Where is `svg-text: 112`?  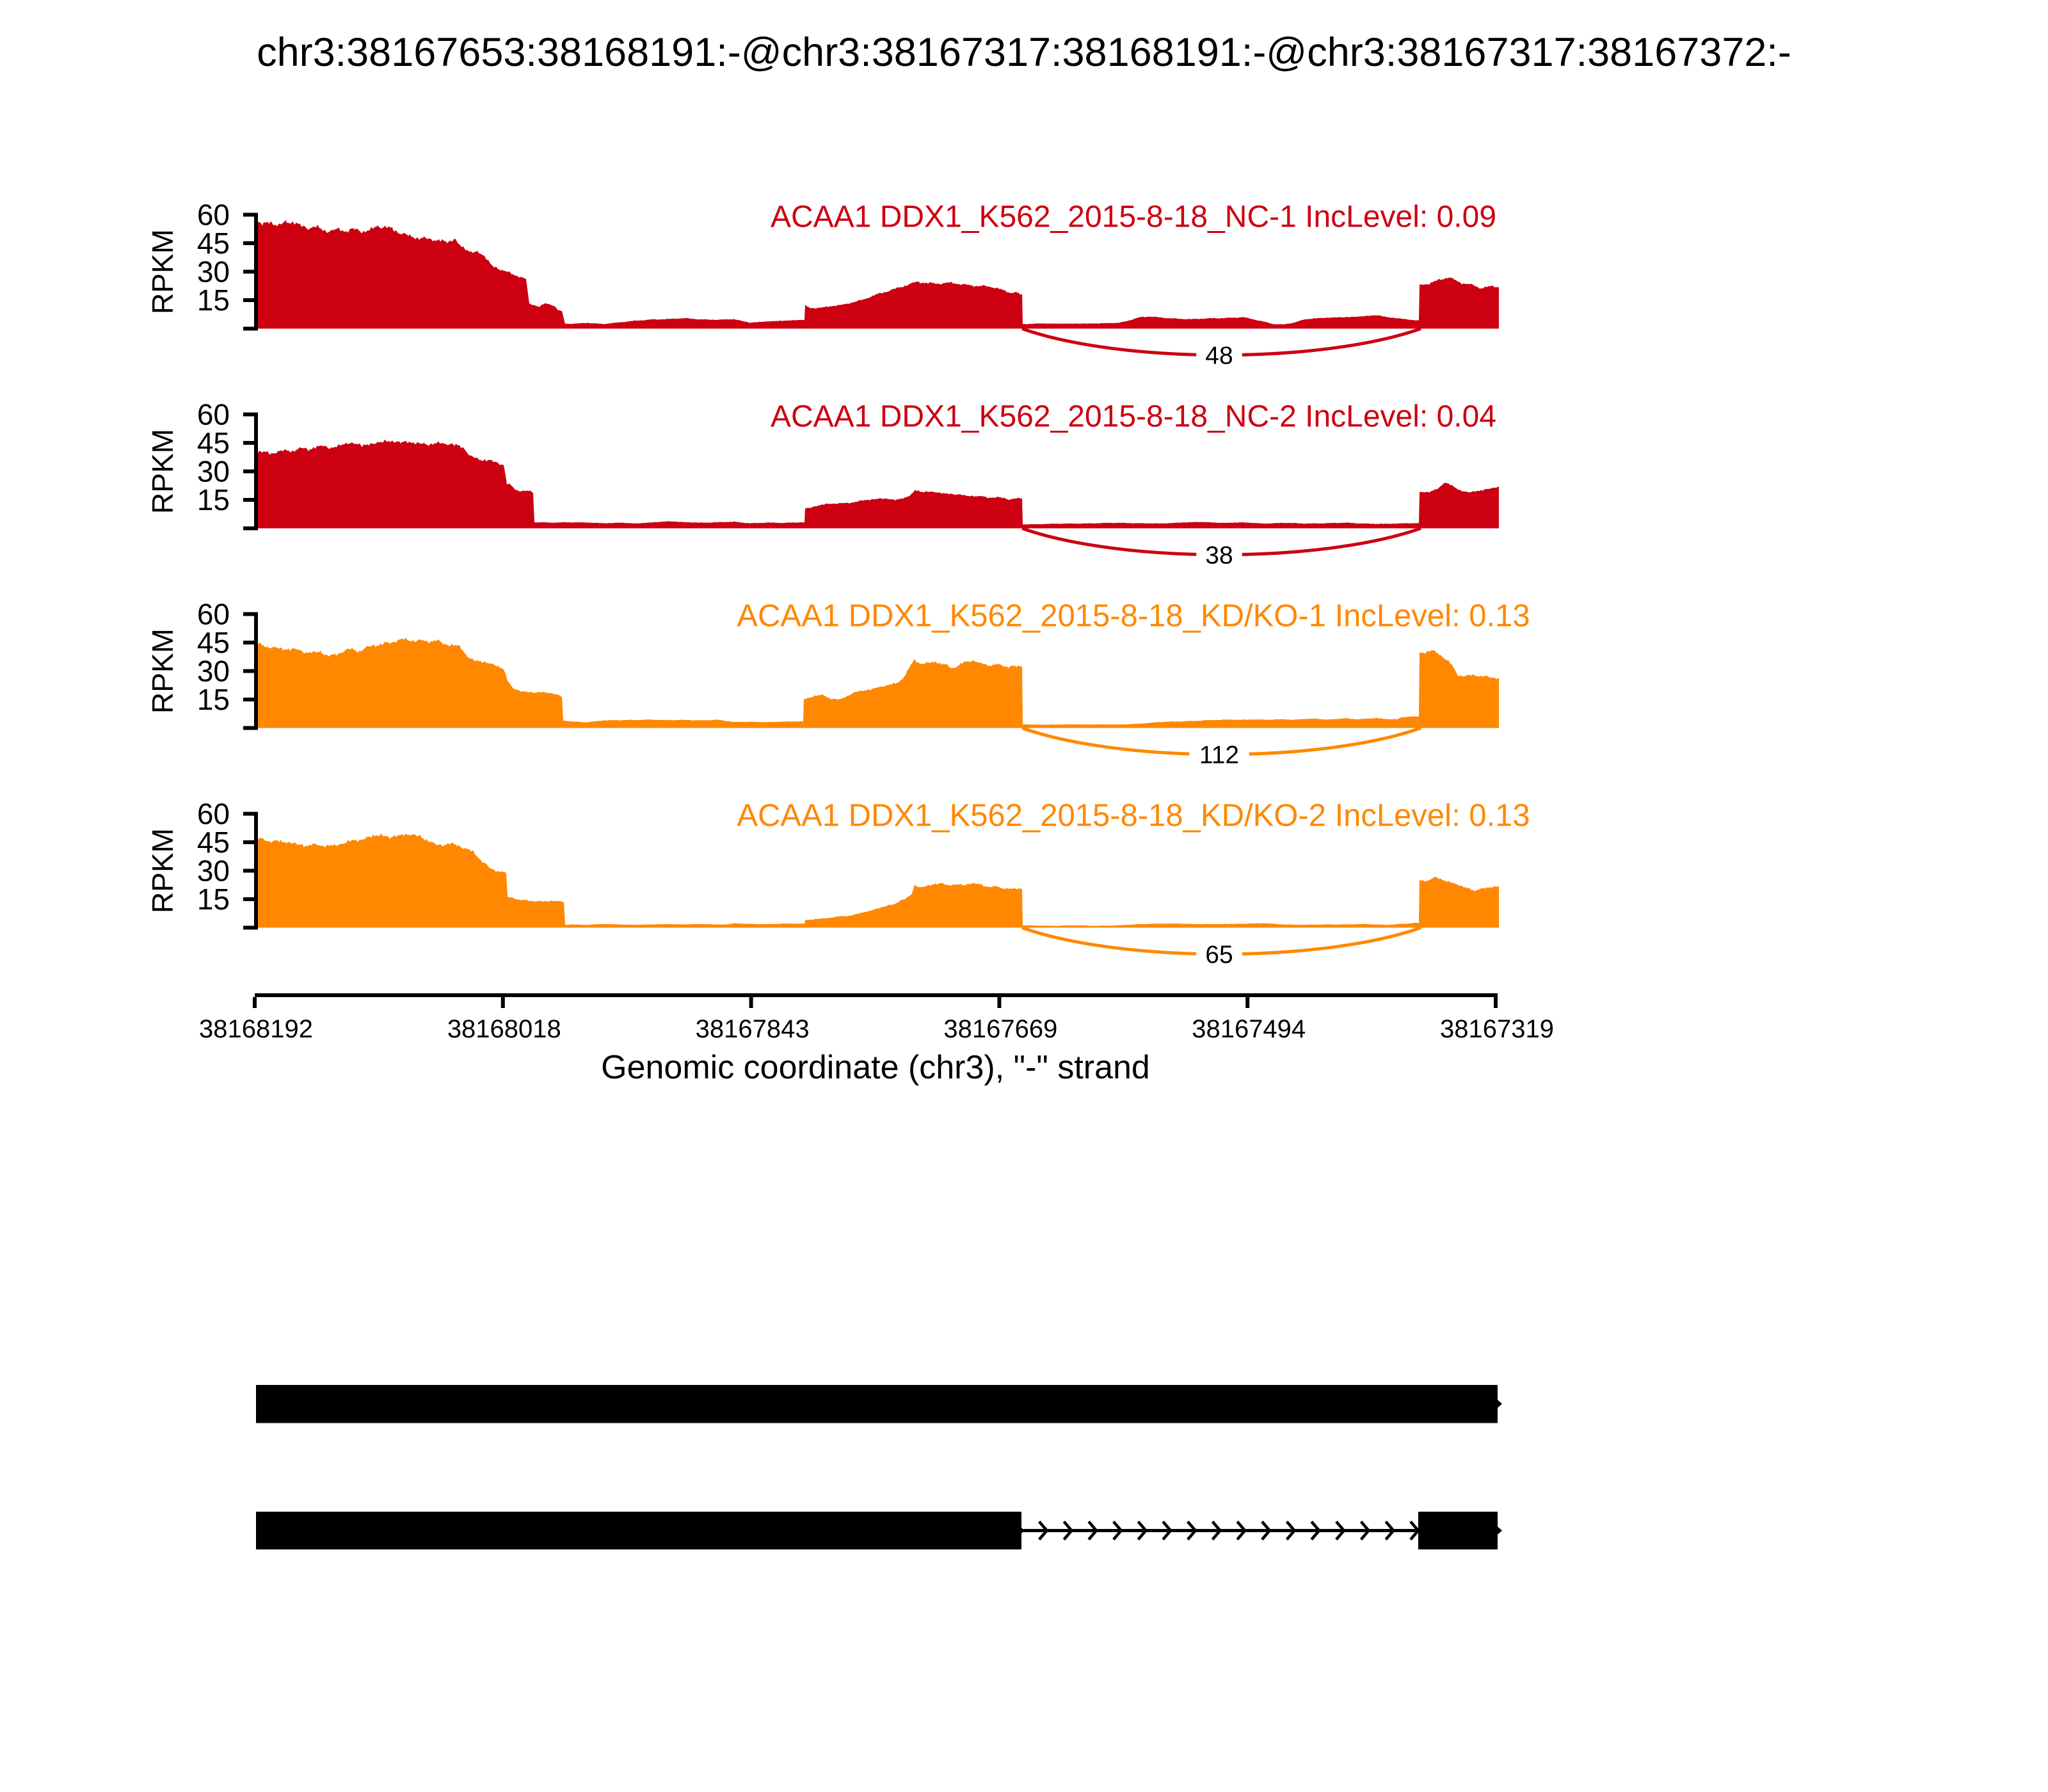
svg-text: 112 is located at coordinates (1219, 755).